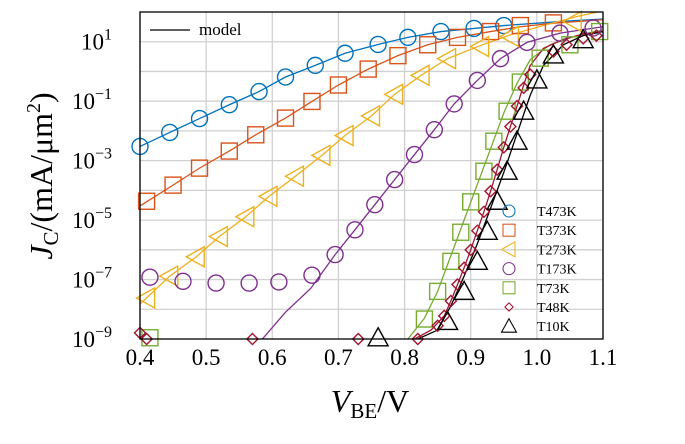 This screenshot has width=685, height=444. I want to click on x-axis-label: VBE/V, so click(370, 403).